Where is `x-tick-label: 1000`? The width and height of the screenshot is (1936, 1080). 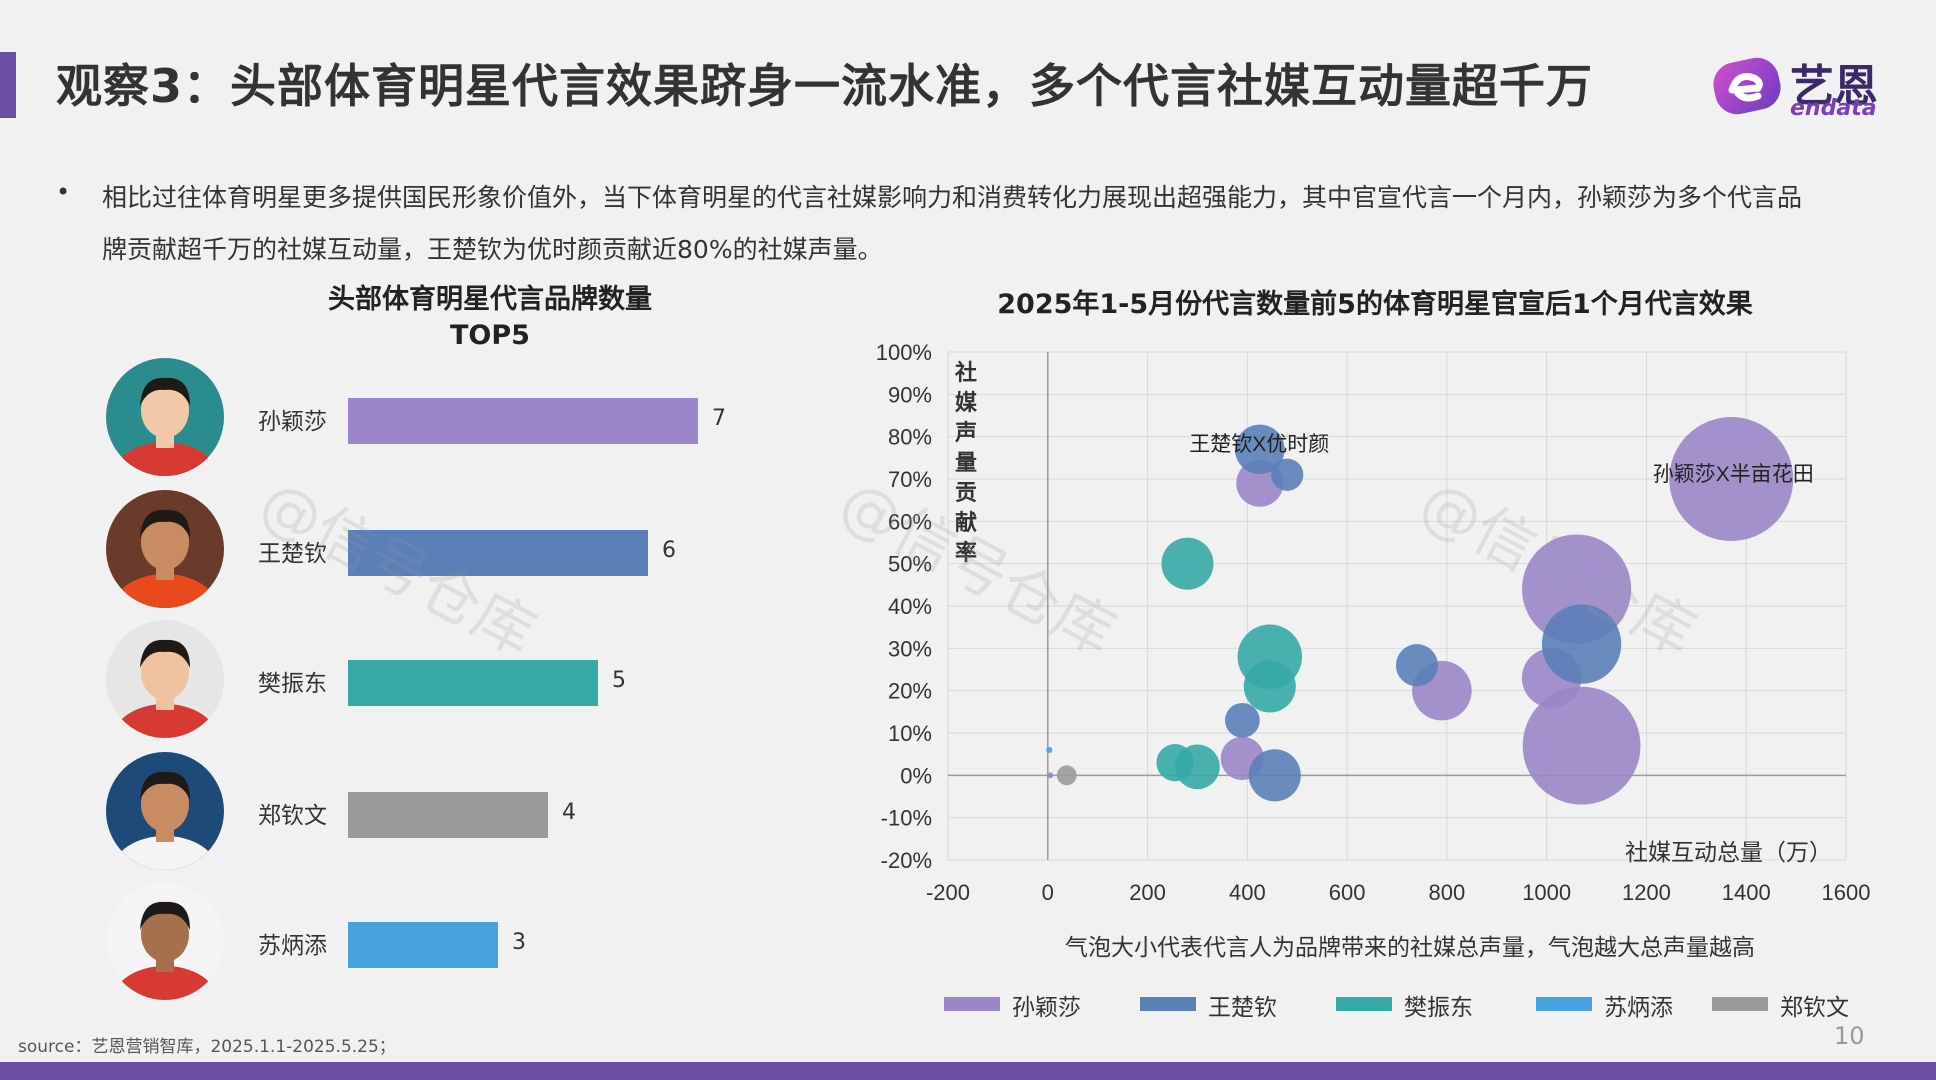
x-tick-label: 1000 is located at coordinates (1546, 892).